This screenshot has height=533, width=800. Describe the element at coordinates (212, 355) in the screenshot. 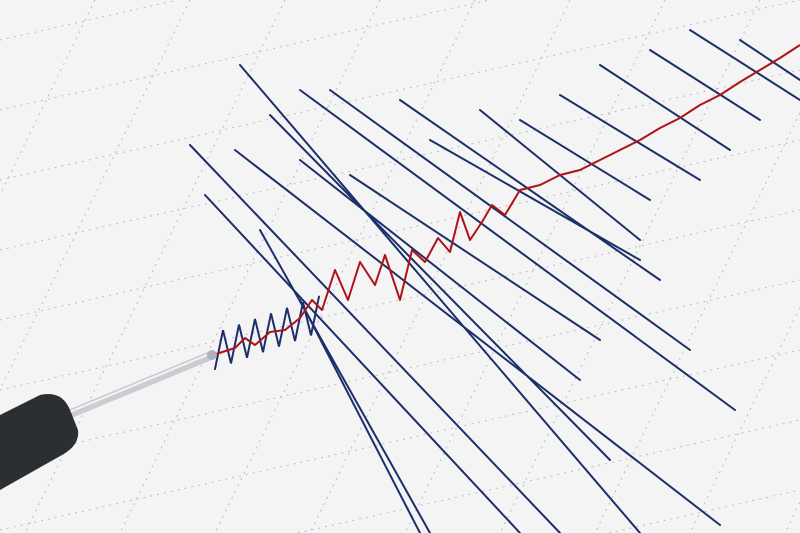

I see `pen-tip` at that location.